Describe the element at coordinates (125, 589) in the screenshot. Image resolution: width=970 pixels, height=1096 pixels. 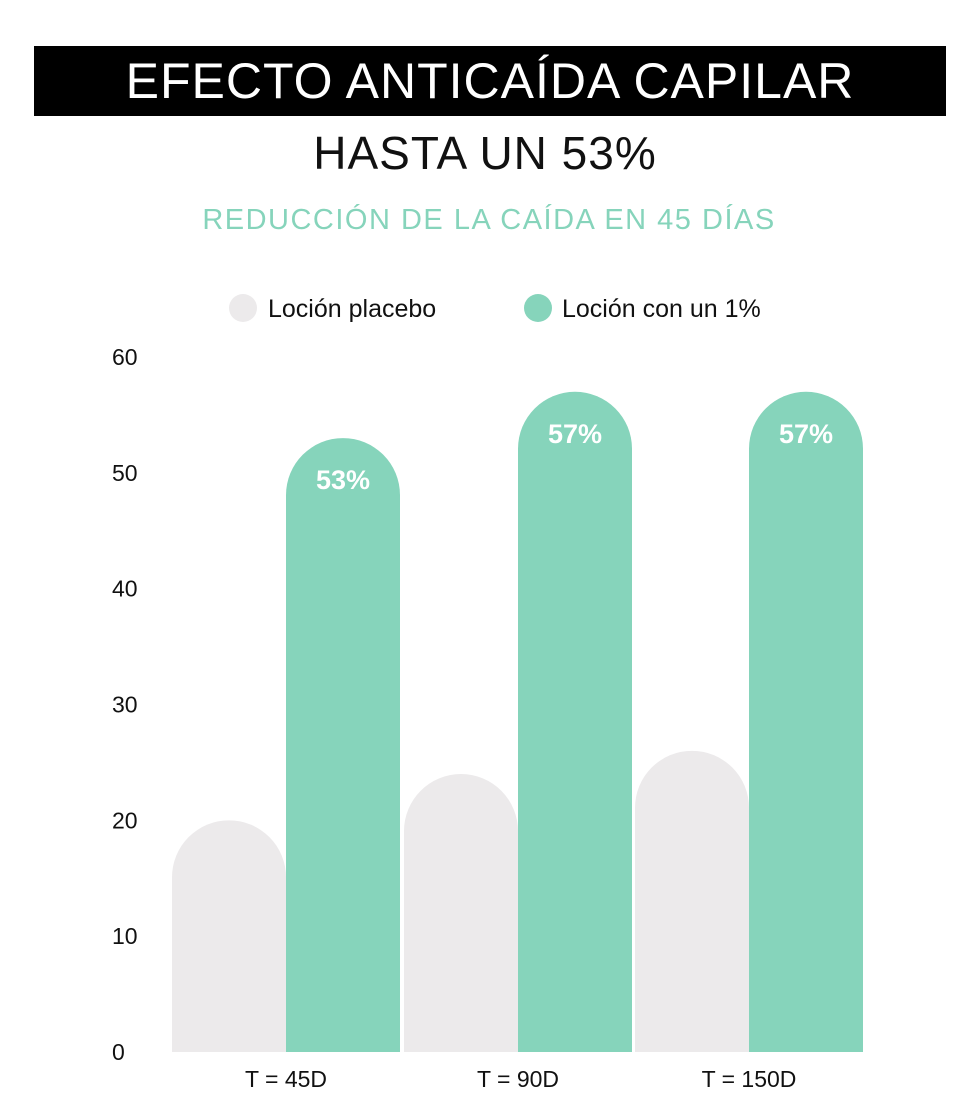
I see `y-tick-label: 40` at that location.